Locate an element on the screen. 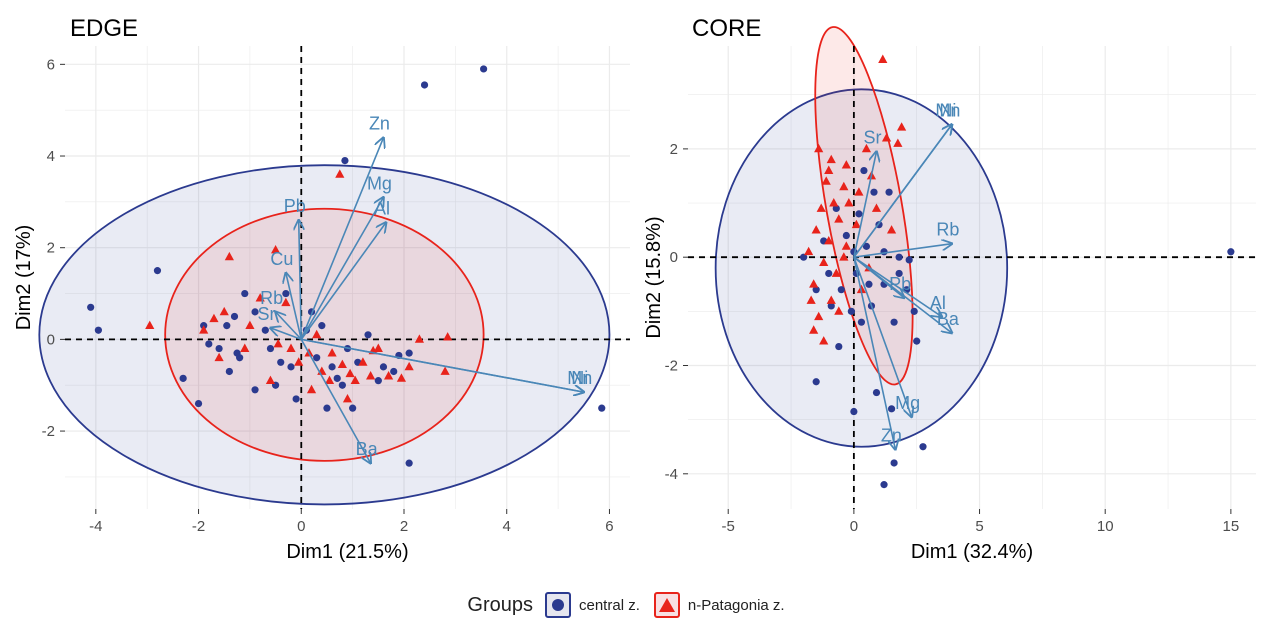 The image size is (1266, 625). y-tick-label: 2 is located at coordinates (51, 248).